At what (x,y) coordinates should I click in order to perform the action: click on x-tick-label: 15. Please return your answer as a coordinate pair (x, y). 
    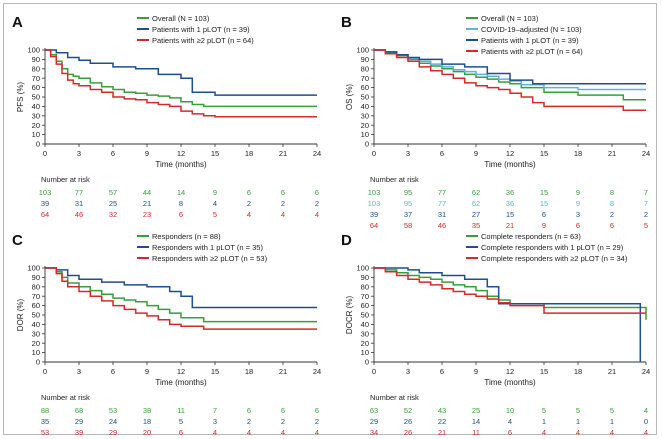
    Looking at the image, I should click on (544, 153).